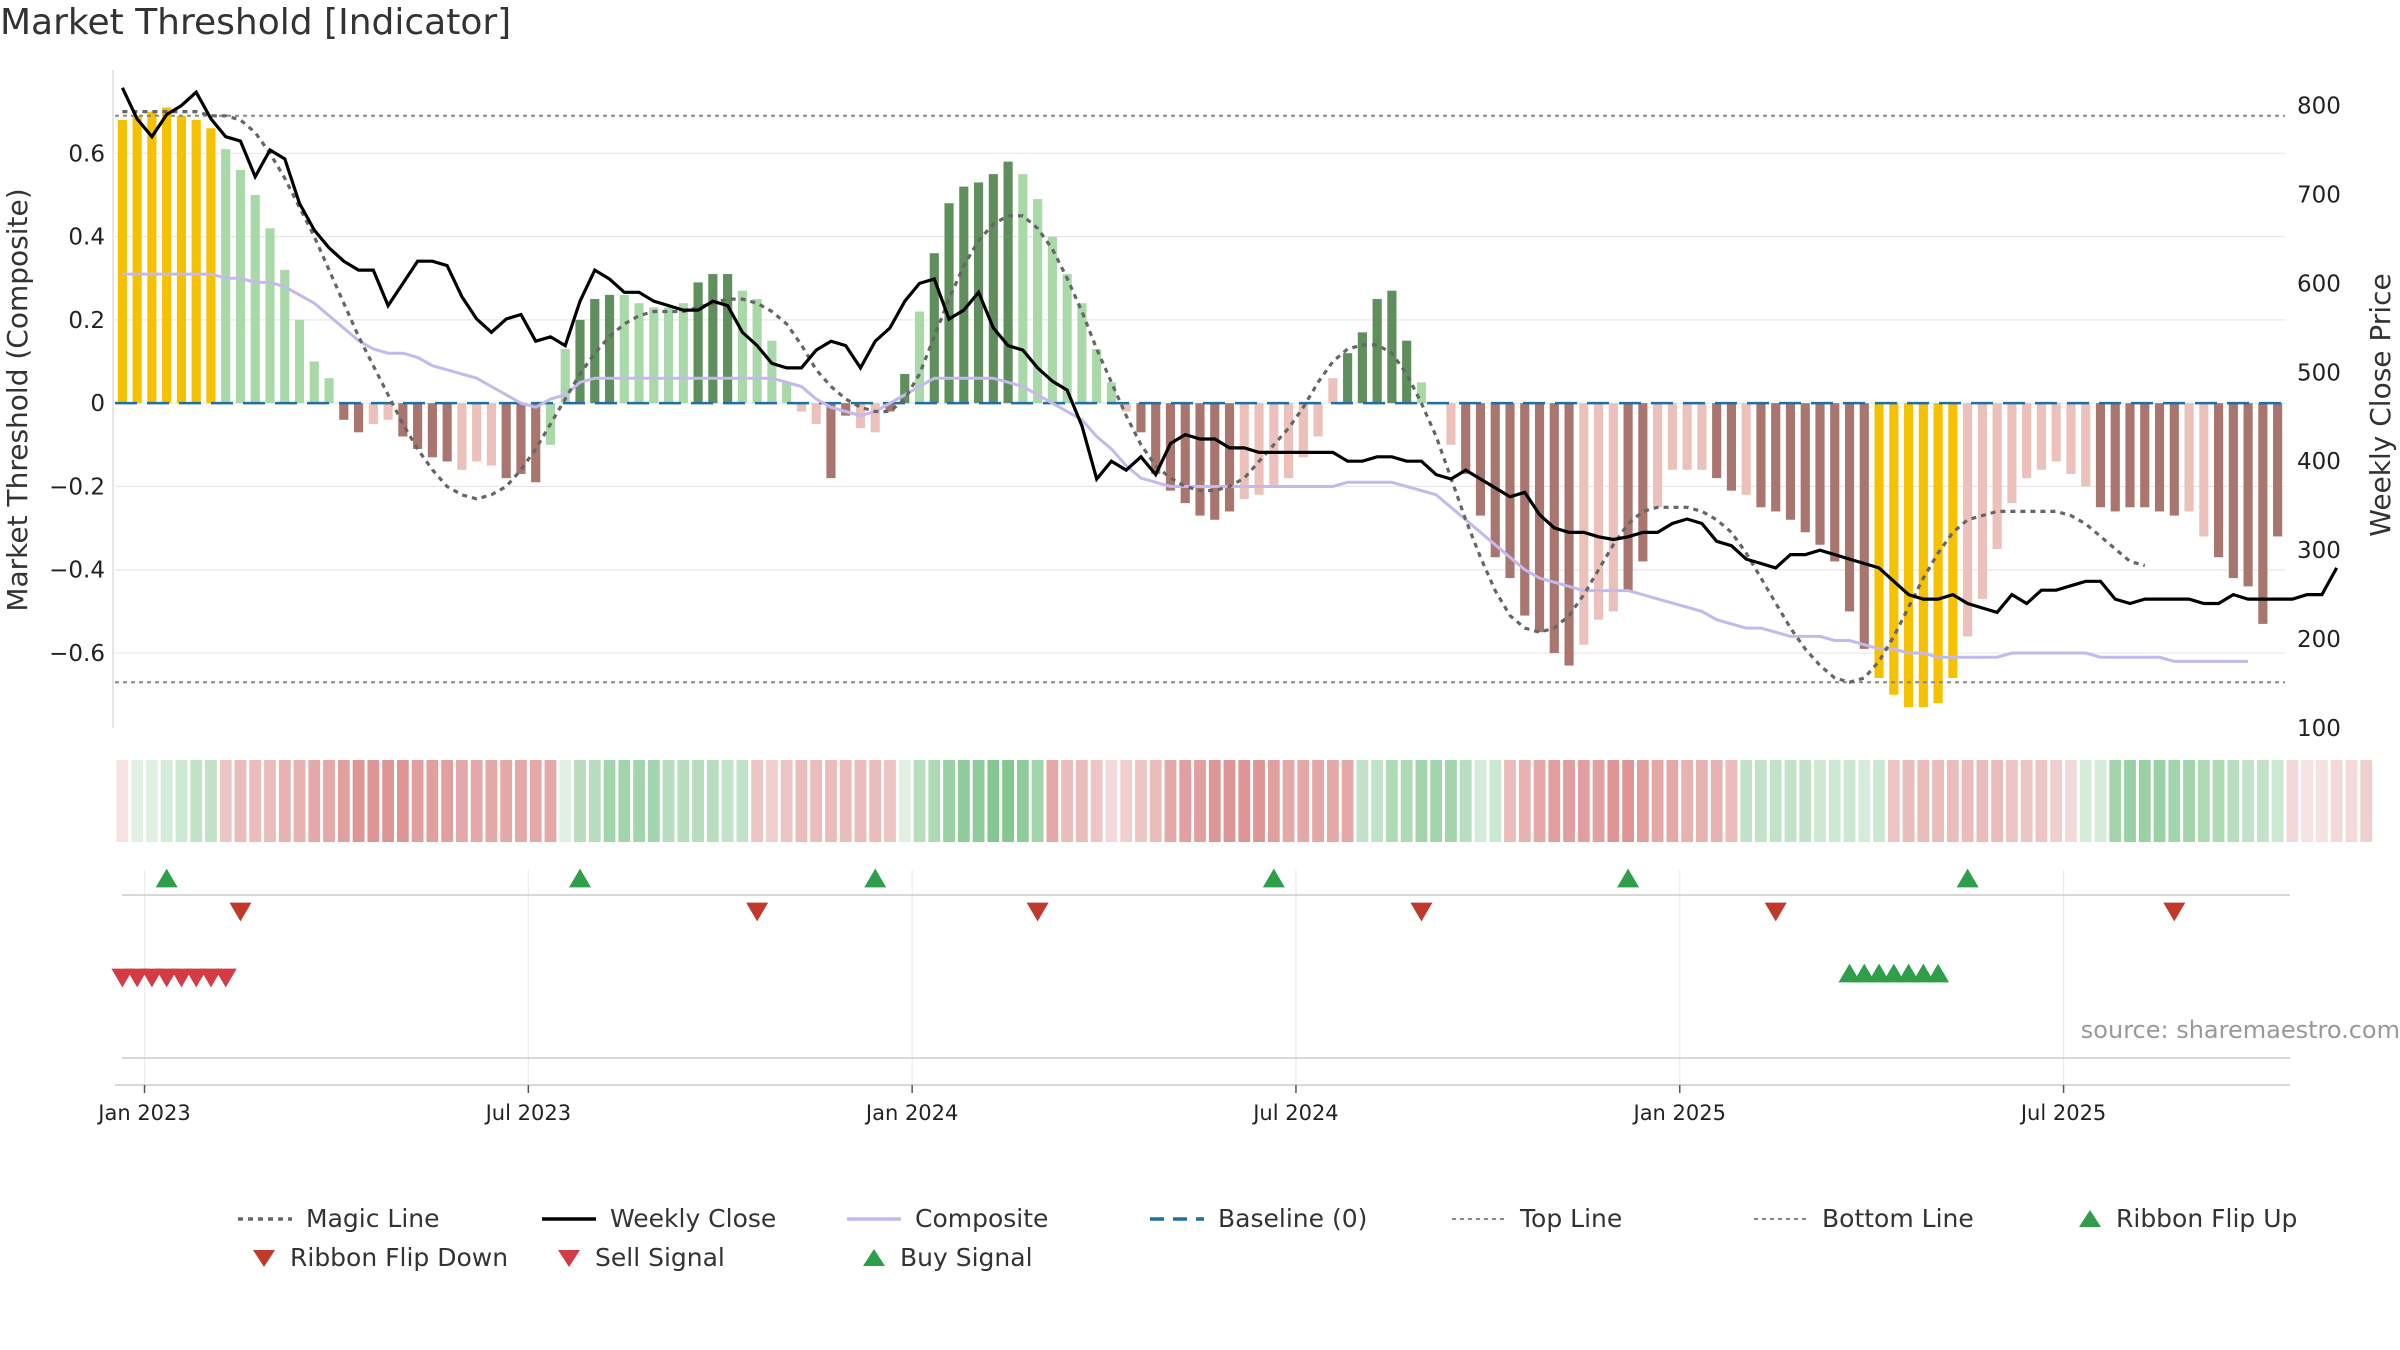  Describe the element at coordinates (660, 1257) in the screenshot. I see `legend-label: Sell Signal` at that location.